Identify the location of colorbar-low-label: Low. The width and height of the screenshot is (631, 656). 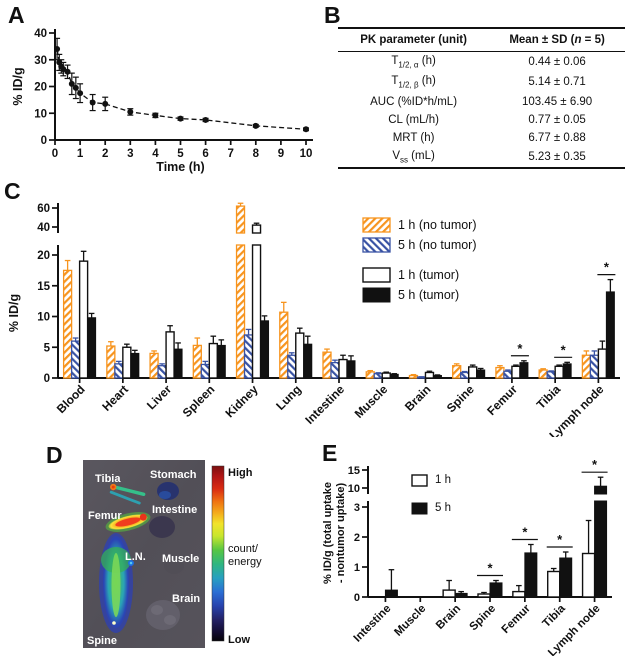
(239, 640).